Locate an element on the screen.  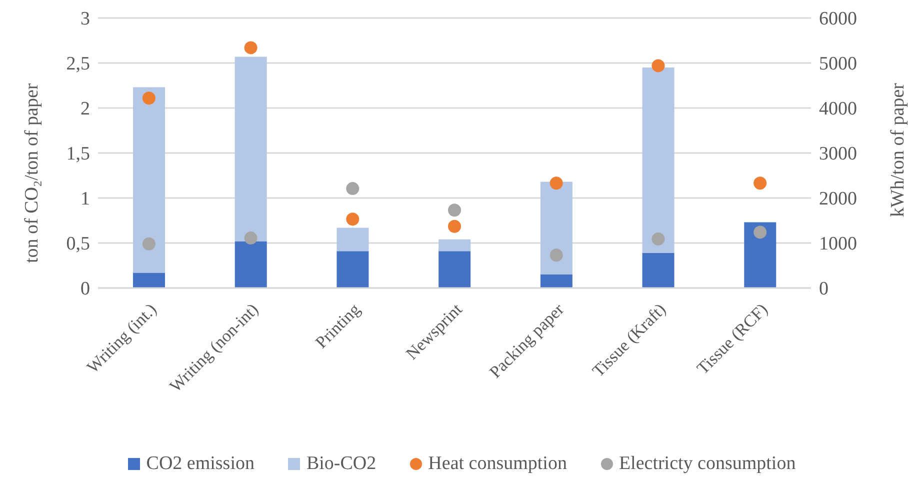
legend-label: Heat consumption is located at coordinates (497, 464).